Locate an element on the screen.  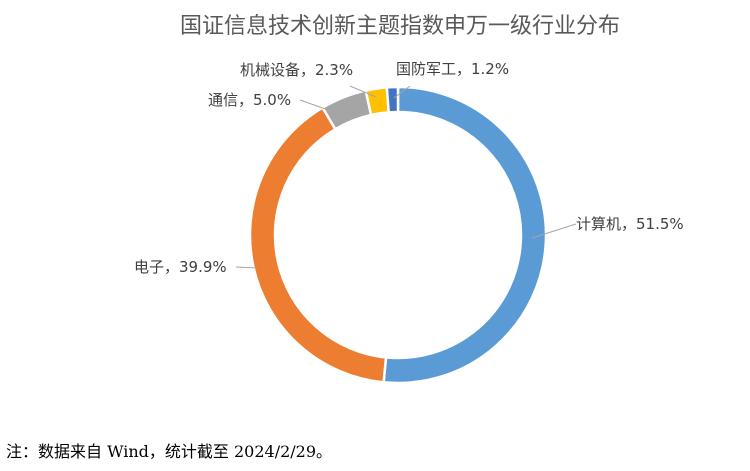
chart-title: 国证信息技术创新主题指数申万一级行业分布 is located at coordinates (400, 26).